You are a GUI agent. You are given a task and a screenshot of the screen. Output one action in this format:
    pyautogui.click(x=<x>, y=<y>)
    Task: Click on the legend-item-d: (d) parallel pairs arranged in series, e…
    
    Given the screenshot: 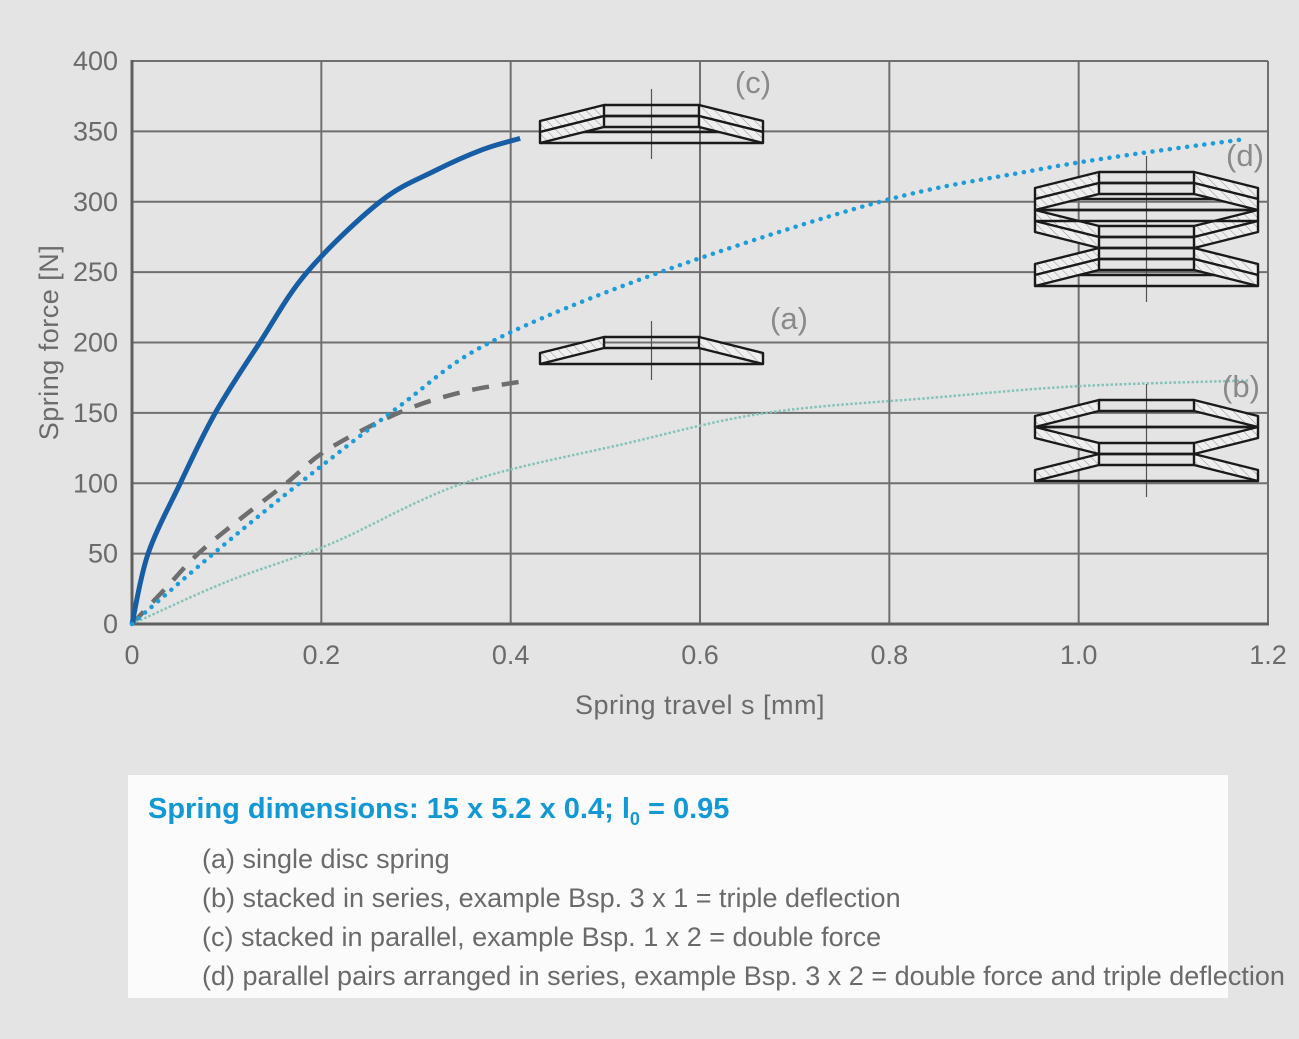 What is the action you would take?
    pyautogui.click(x=716, y=976)
    